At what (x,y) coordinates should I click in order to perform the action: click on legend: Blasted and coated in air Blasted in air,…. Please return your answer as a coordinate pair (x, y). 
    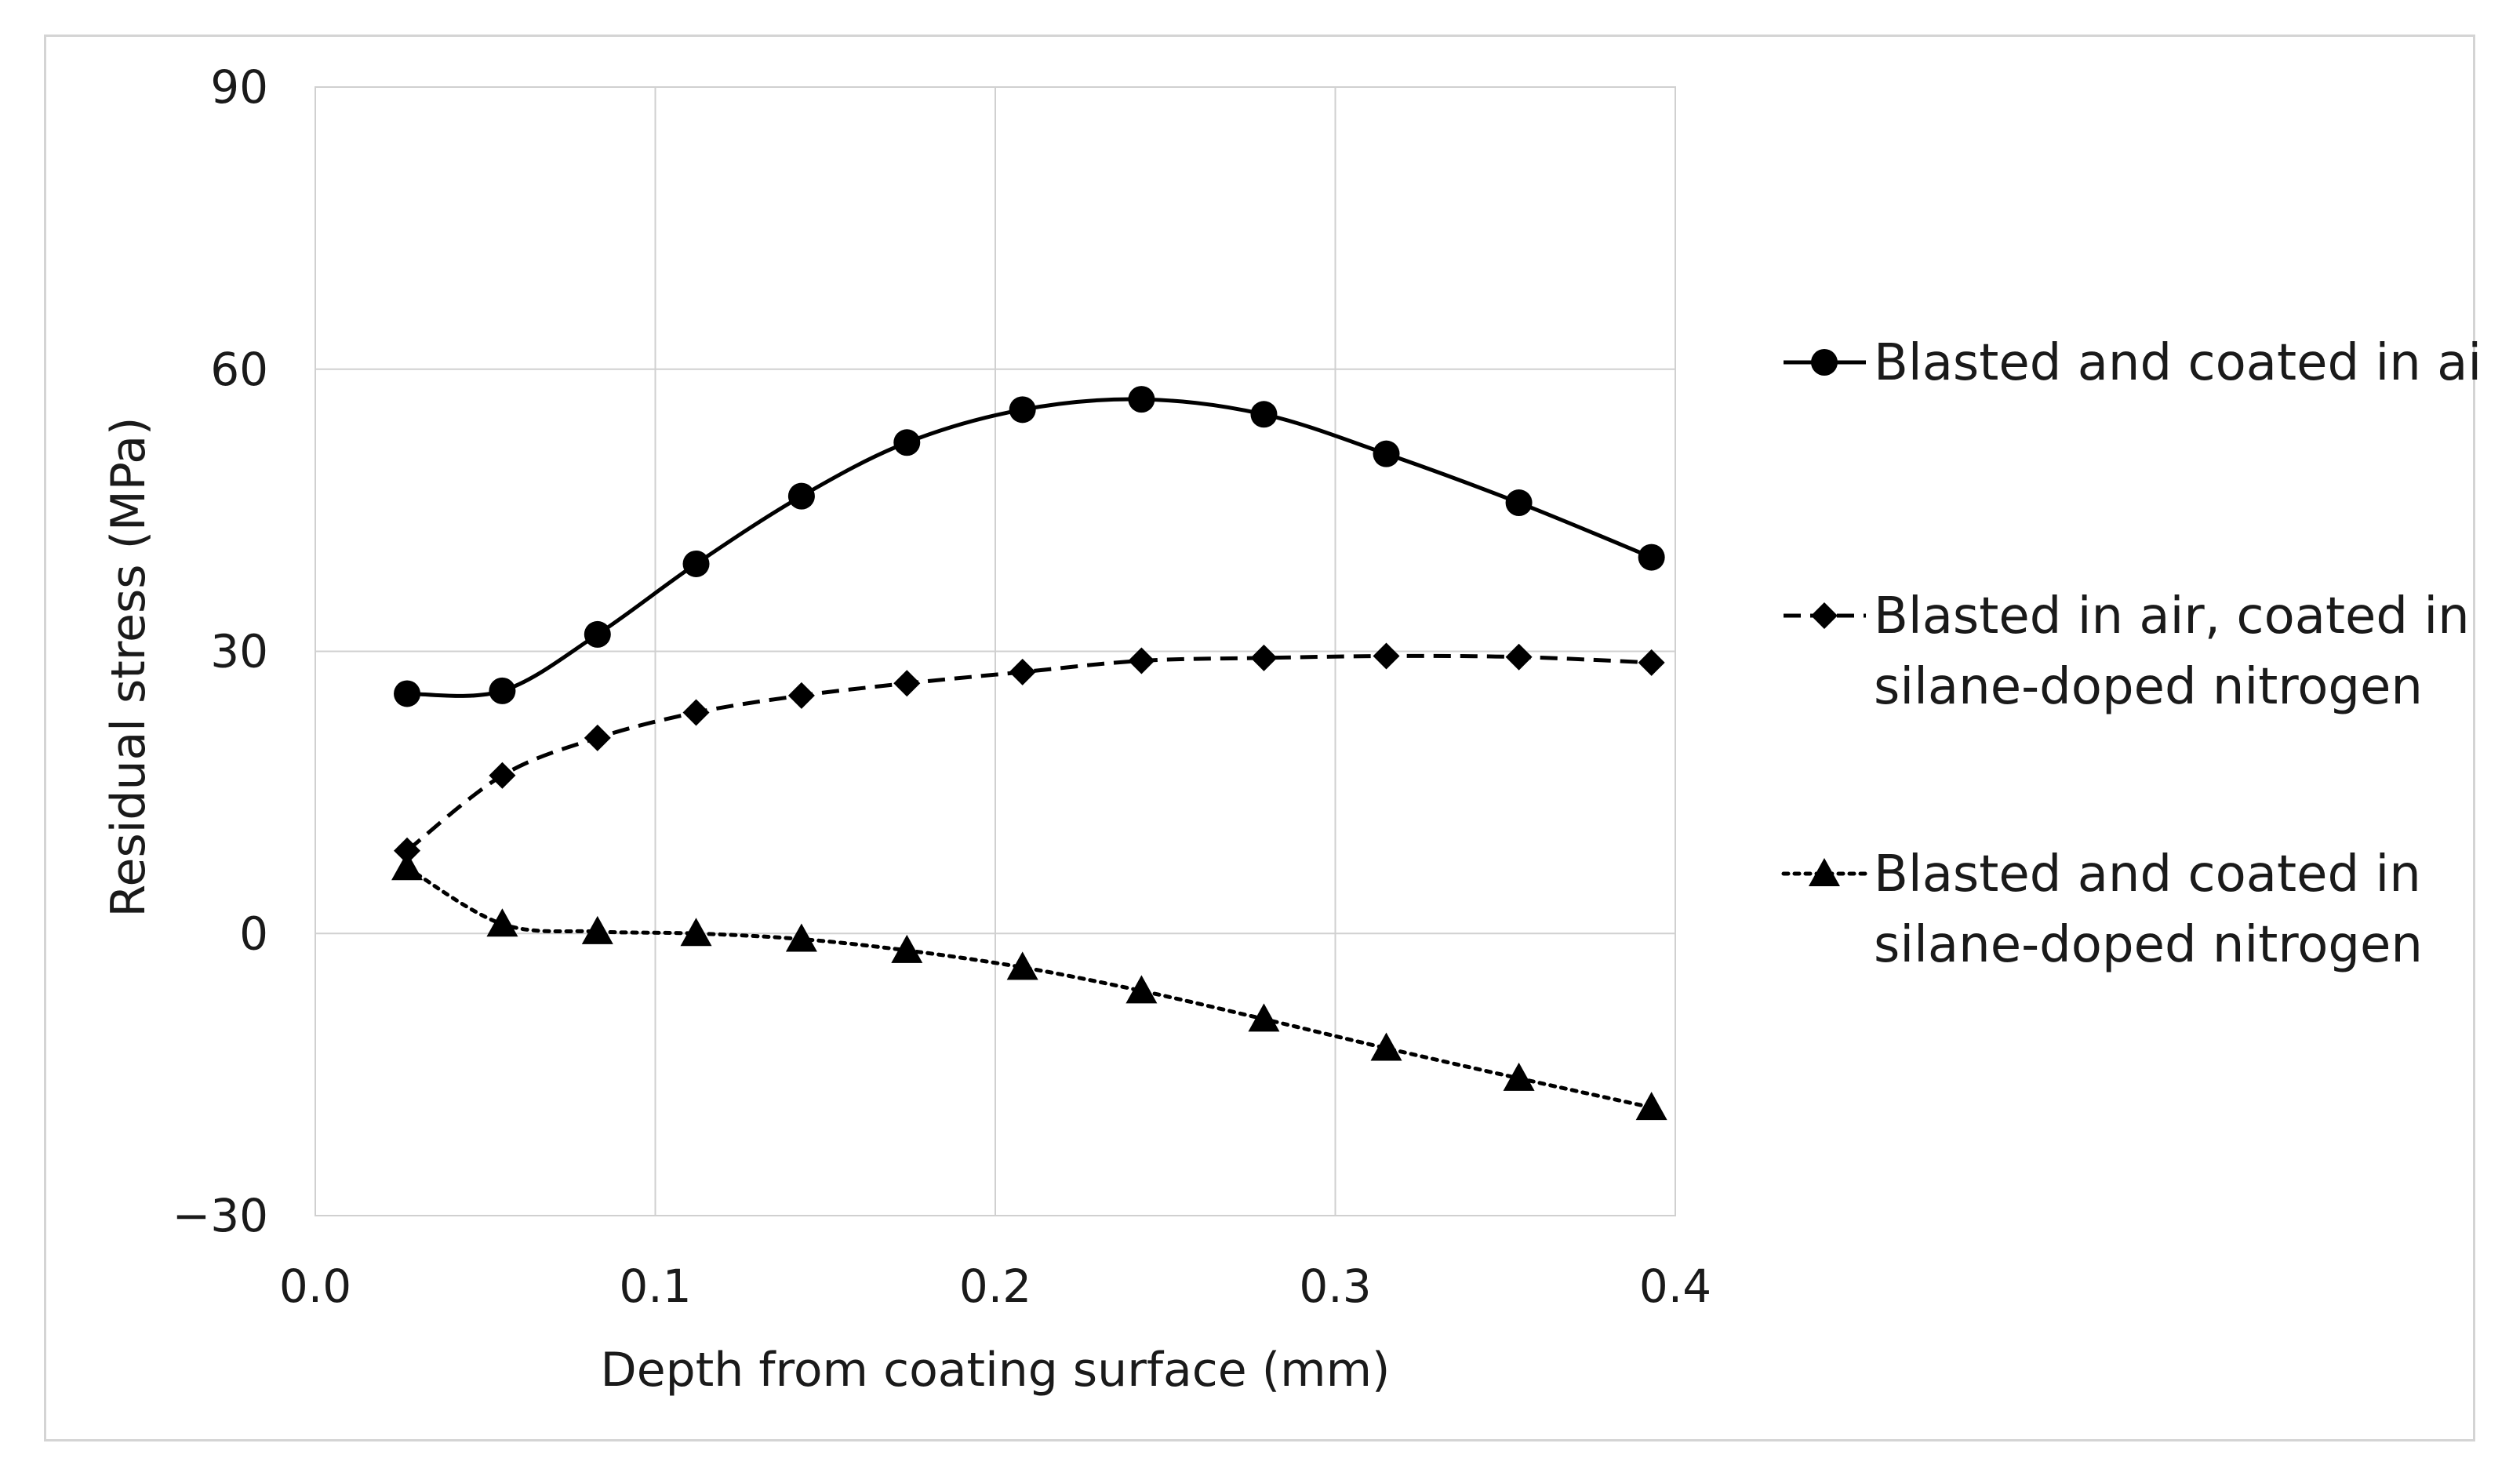
    Looking at the image, I should click on (2129, 654).